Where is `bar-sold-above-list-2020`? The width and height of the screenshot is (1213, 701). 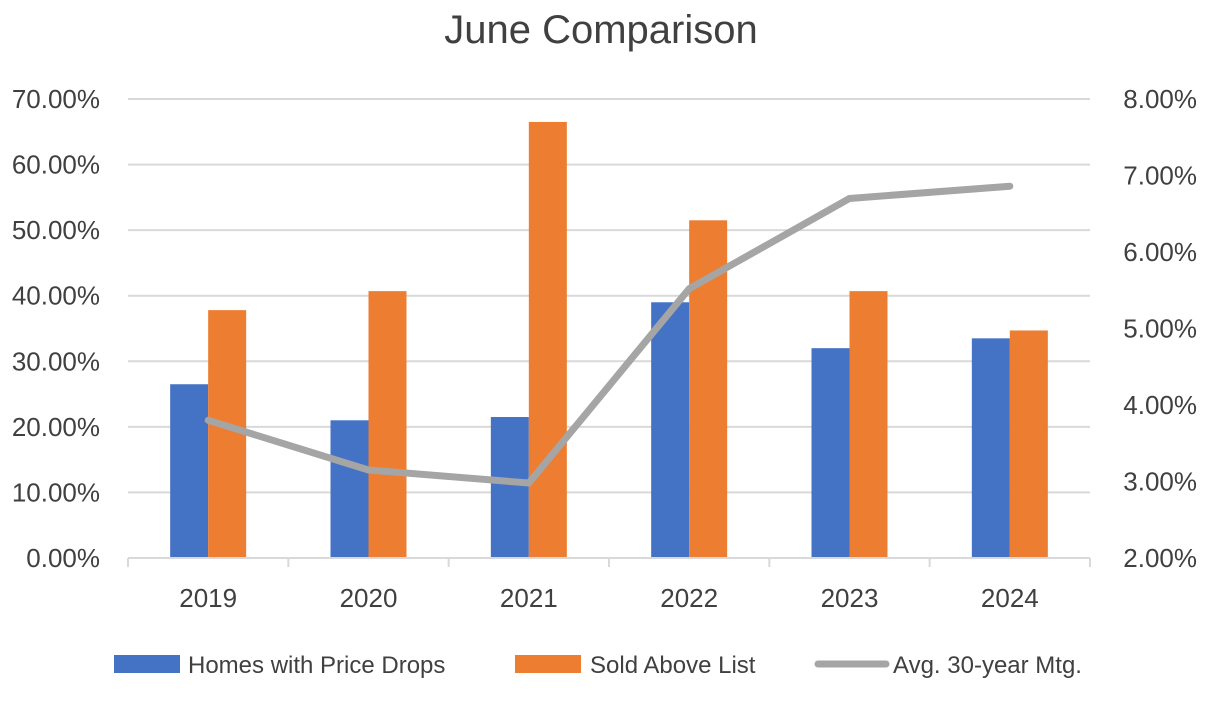
bar-sold-above-list-2020 is located at coordinates (387, 424).